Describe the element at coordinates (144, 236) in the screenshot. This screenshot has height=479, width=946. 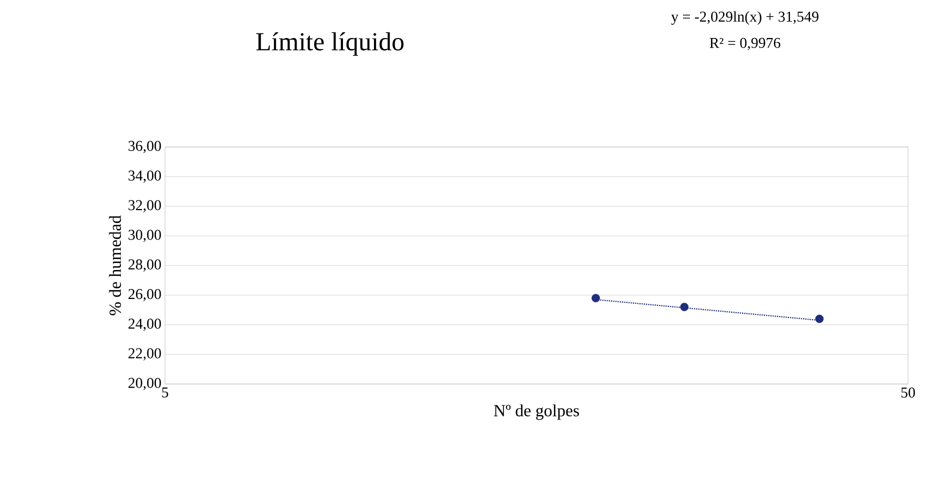
I see `y-tick-label: 30,00` at that location.